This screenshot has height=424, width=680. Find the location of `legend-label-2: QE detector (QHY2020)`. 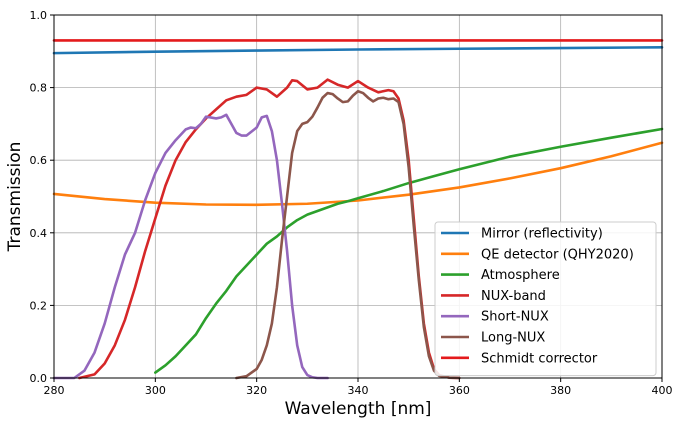

legend-label-2: QE detector (QHY2020) is located at coordinates (557, 254).